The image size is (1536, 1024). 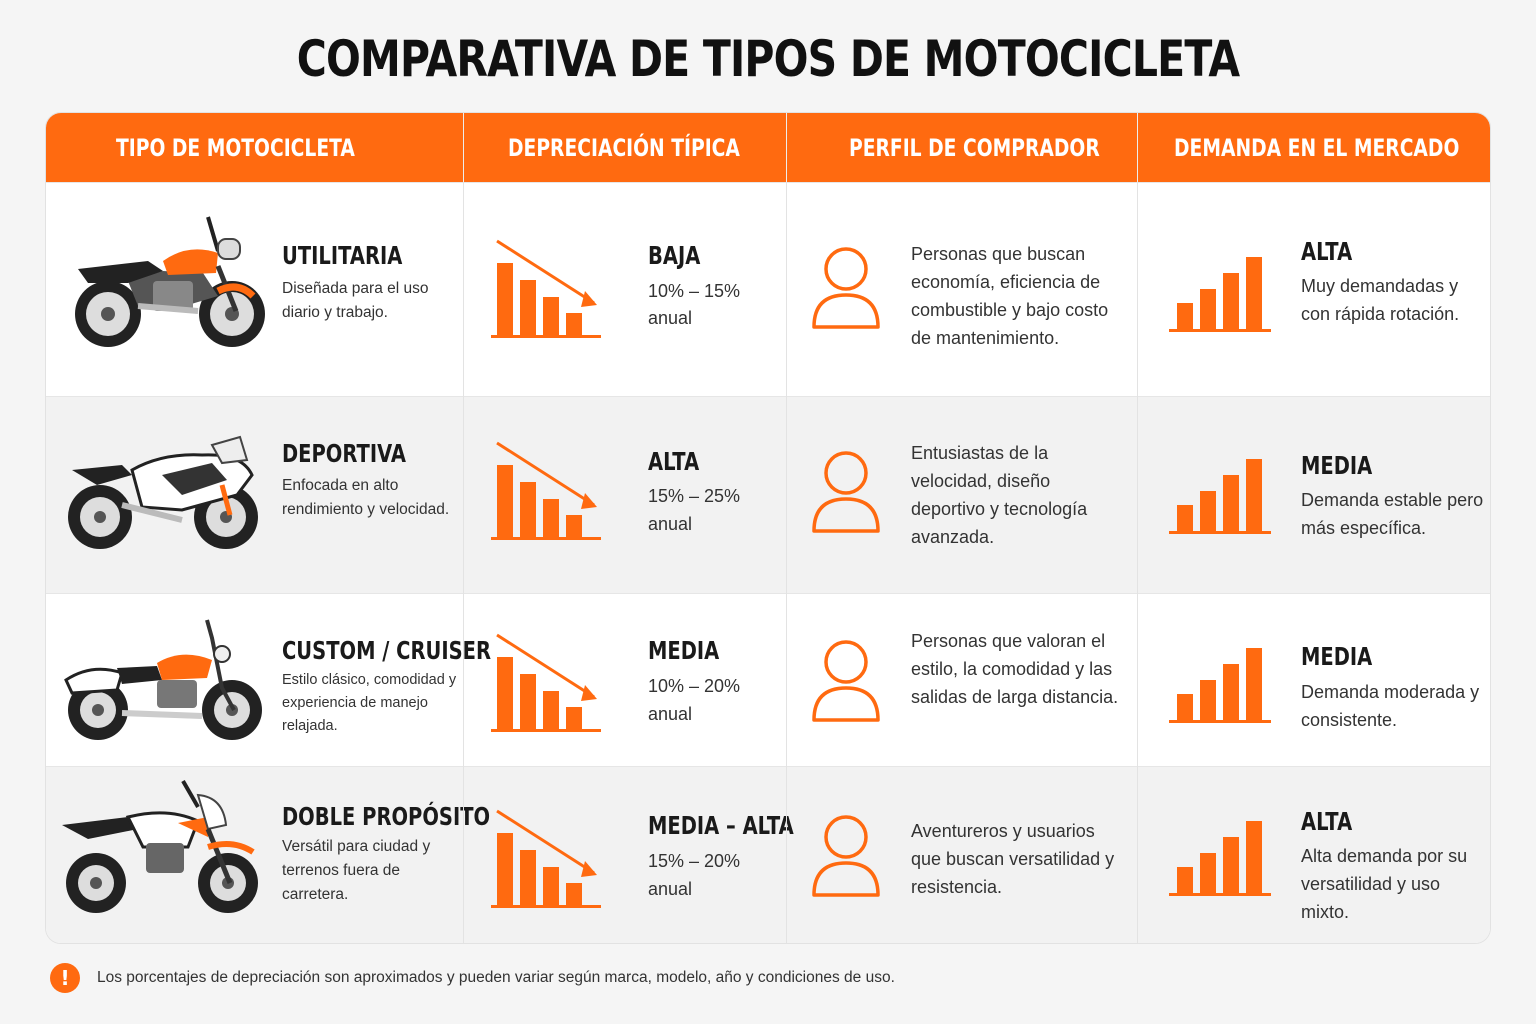 I want to click on depreciation-level: MEDIA – ALTA, so click(x=721, y=825).